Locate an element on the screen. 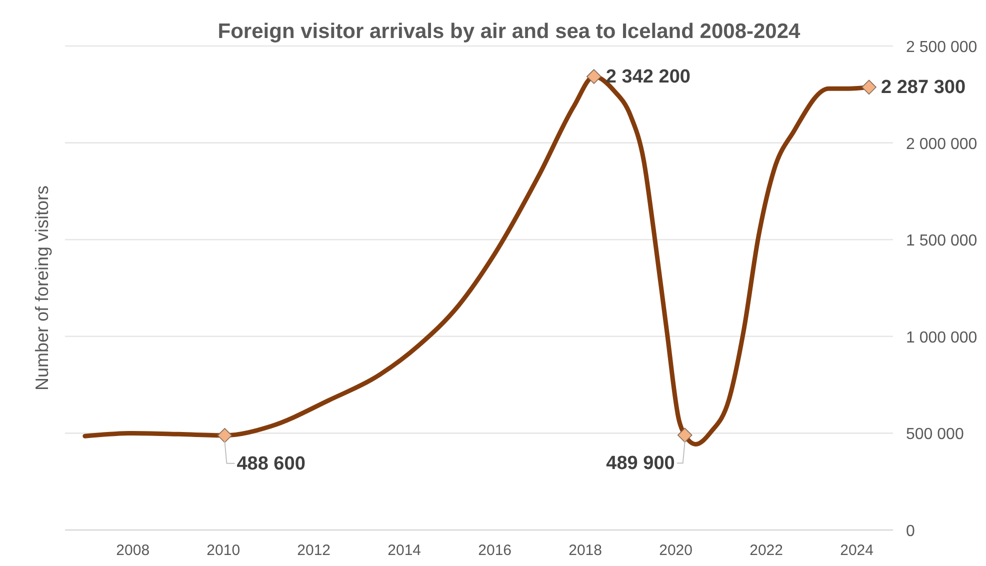 This screenshot has height=566, width=986. x-tick-label: 2010 is located at coordinates (223, 550).